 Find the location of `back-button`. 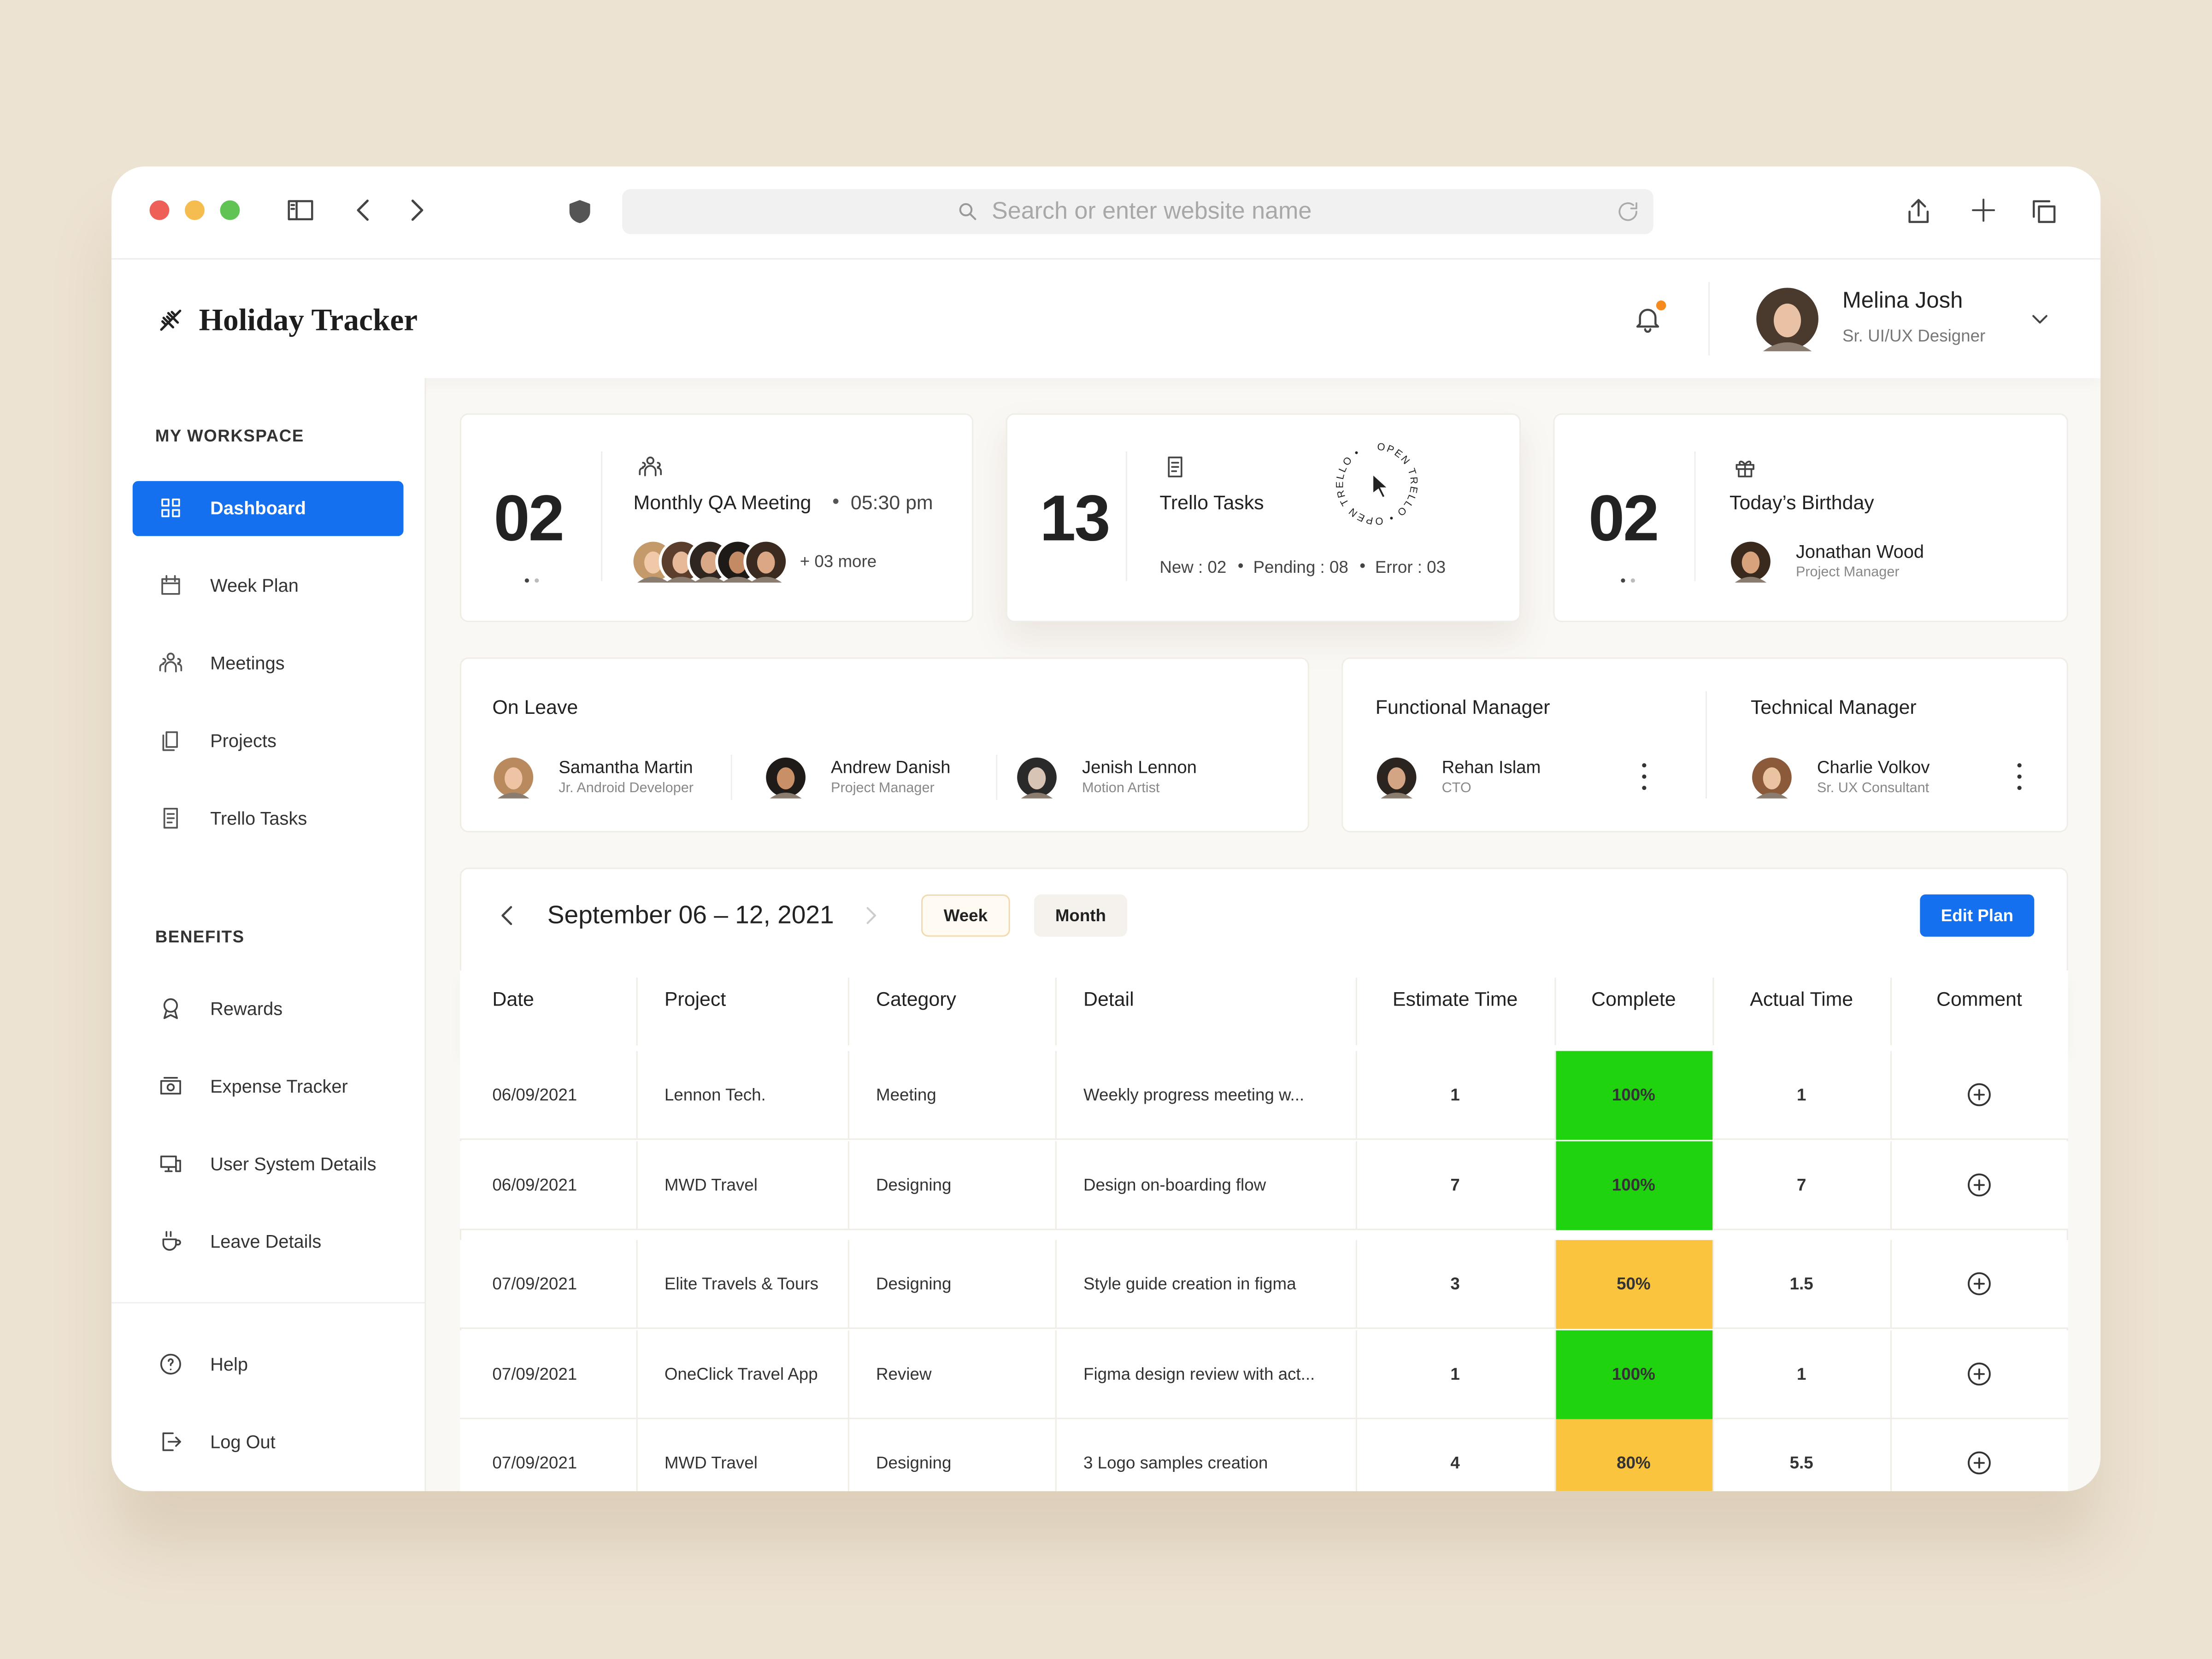

back-button is located at coordinates (364, 210).